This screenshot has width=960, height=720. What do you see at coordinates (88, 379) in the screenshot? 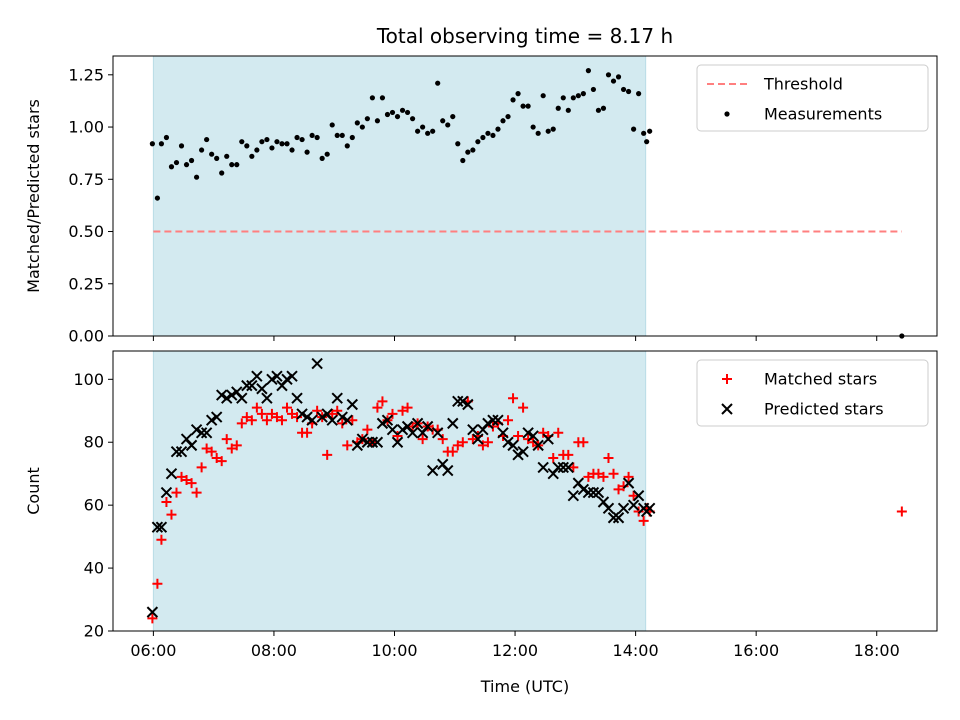
I see `y-tick-label: 100` at bounding box center [88, 379].